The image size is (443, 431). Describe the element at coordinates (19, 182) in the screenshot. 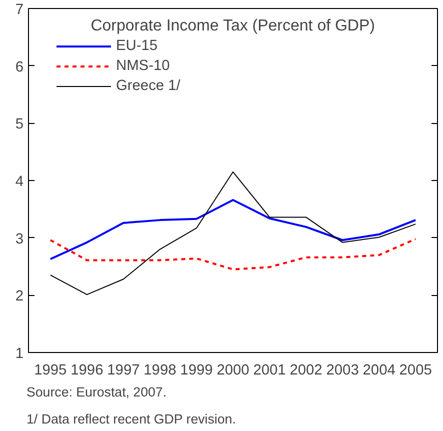

I see `y-tick-label: 4` at that location.